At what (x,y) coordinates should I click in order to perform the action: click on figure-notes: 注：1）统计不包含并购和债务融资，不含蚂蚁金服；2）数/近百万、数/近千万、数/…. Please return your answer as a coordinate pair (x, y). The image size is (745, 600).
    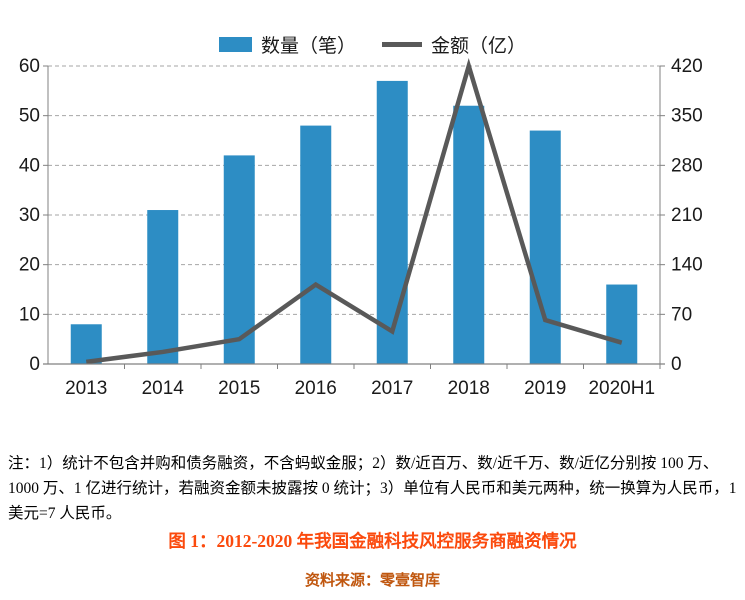
    Looking at the image, I should click on (372, 489).